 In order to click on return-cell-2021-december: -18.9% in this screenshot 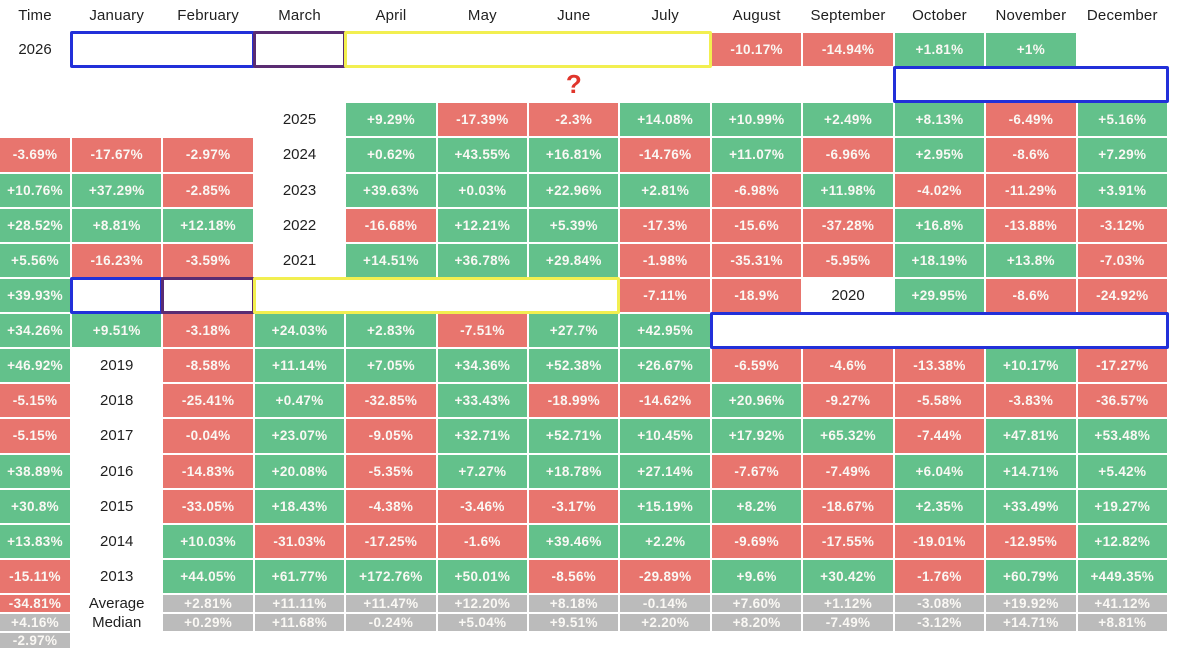, I will do `click(756, 295)`.